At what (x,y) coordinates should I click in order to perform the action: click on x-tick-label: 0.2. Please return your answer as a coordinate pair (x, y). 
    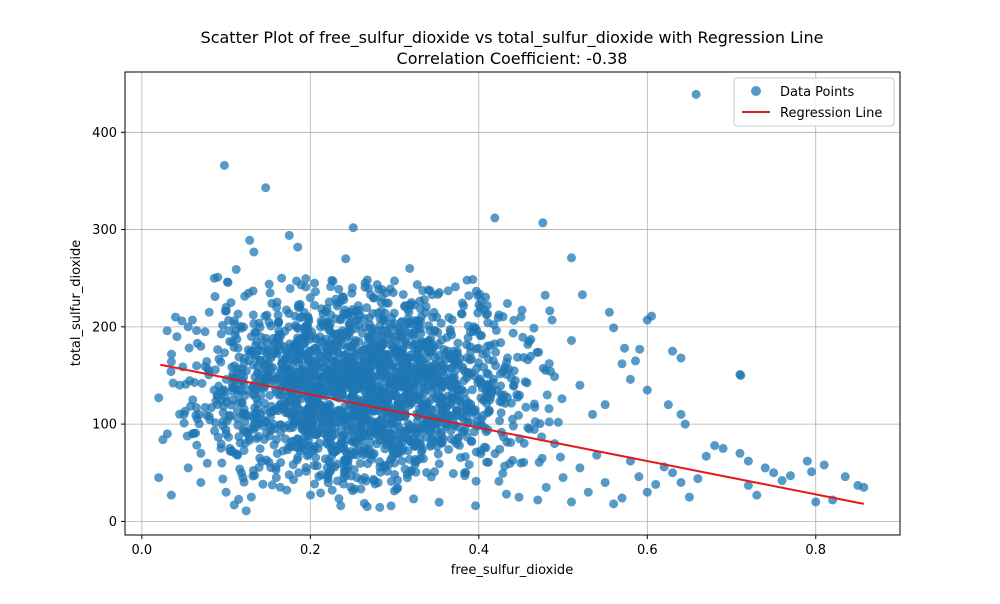
    Looking at the image, I should click on (310, 550).